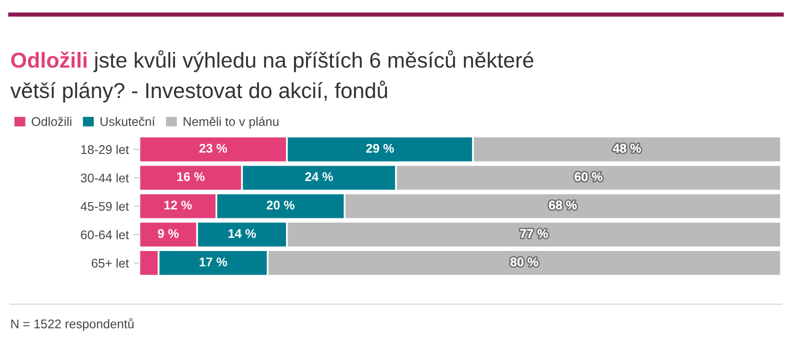  Describe the element at coordinates (104, 206) in the screenshot. I see `y-tick-label: 45-59 let` at that location.